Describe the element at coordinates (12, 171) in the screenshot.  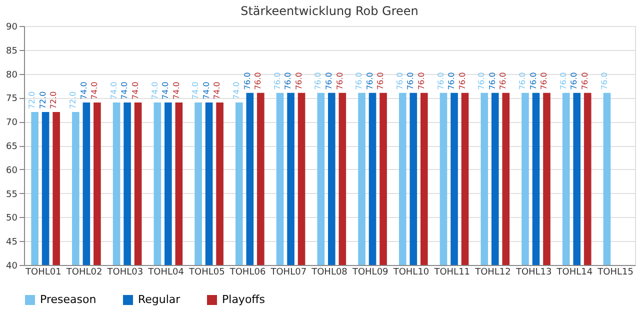
I see `y-tick-label: 60` at that location.